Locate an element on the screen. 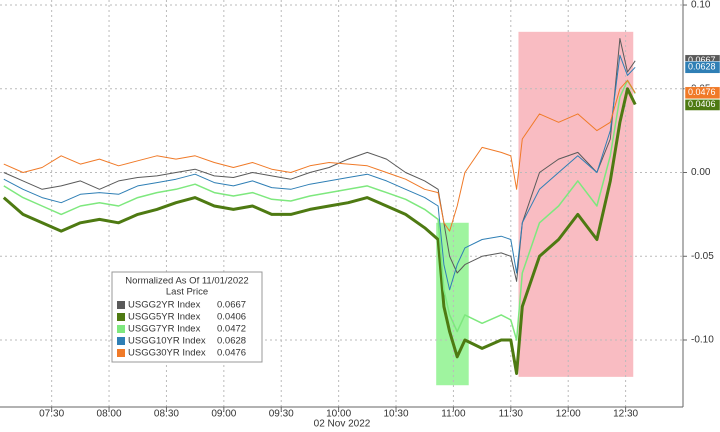  x-tick-label: 10:00 is located at coordinates (338, 414).